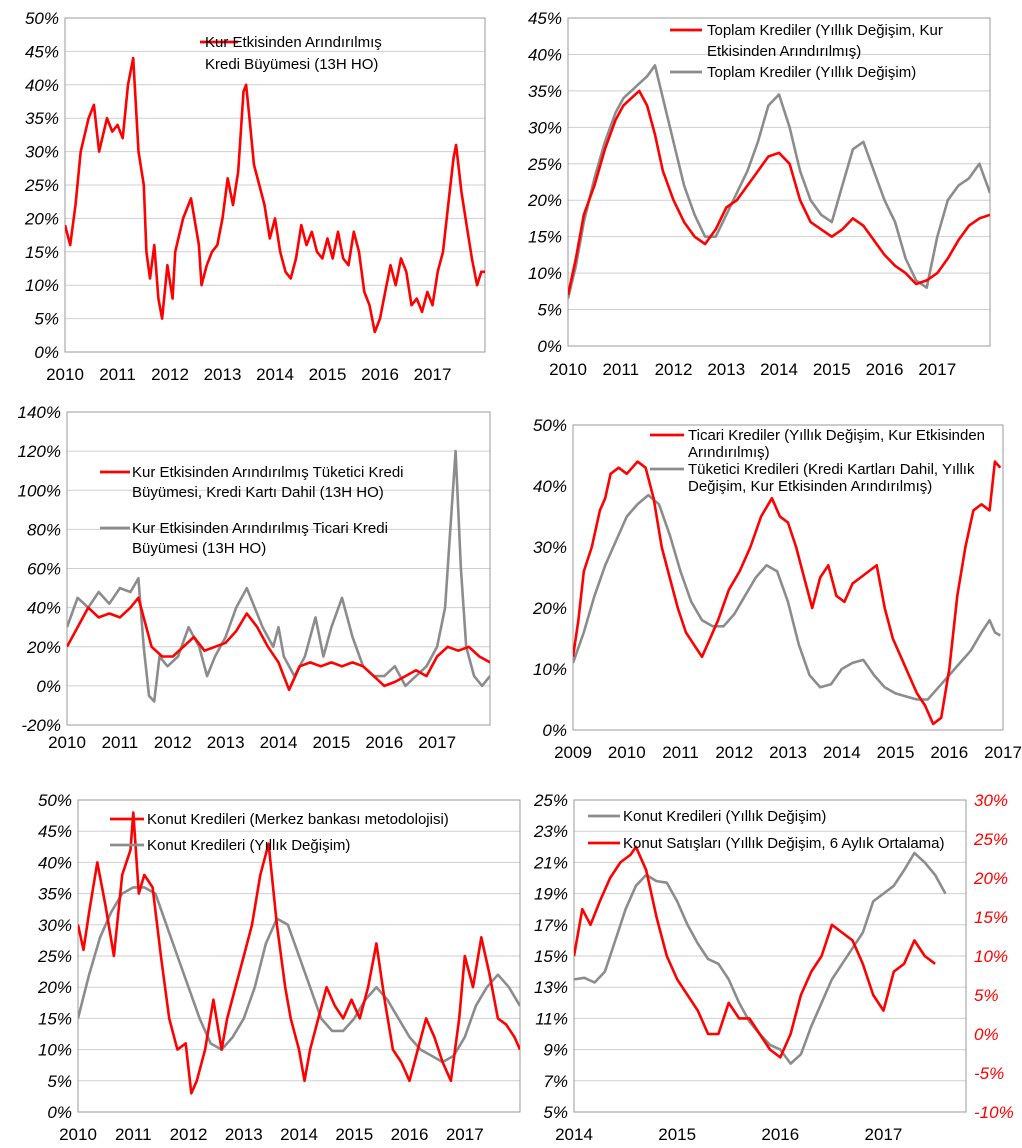 Image resolution: width=1022 pixels, height=1148 pixels. Describe the element at coordinates (545, 91) in the screenshot. I see `y-tick-label: 35%` at that location.